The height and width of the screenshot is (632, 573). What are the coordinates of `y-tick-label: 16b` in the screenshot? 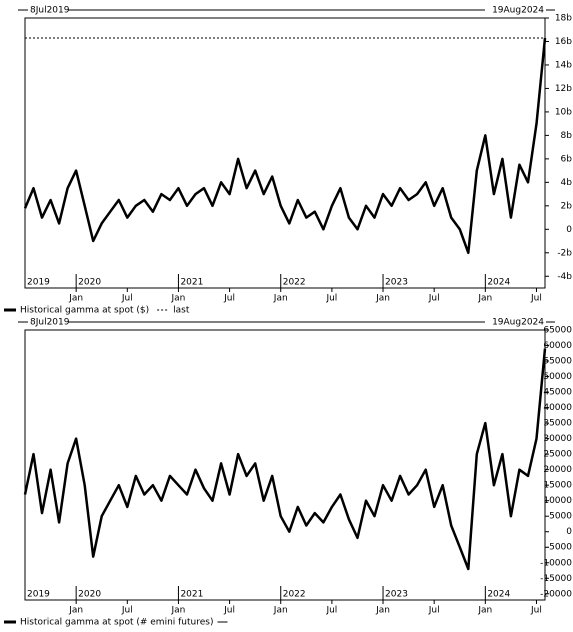 It's located at (563, 42).